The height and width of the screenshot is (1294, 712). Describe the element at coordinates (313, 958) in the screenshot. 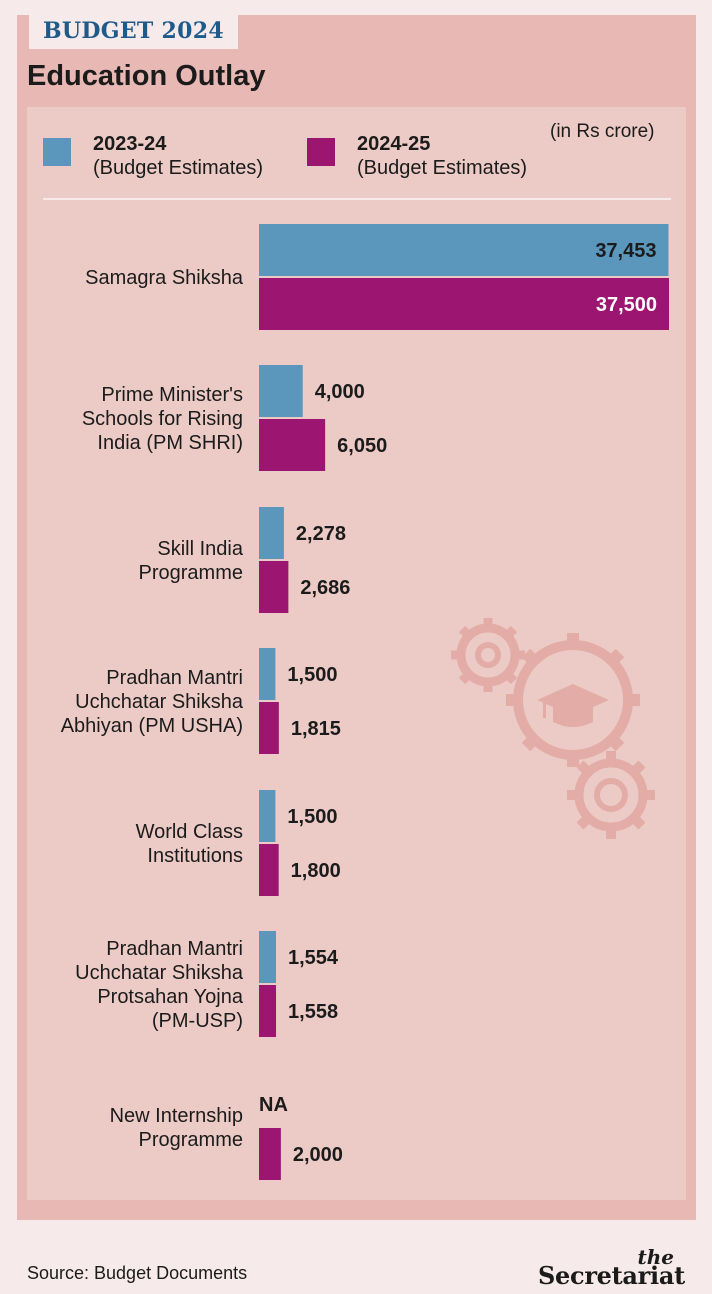

I see `value-label: 1,554` at that location.